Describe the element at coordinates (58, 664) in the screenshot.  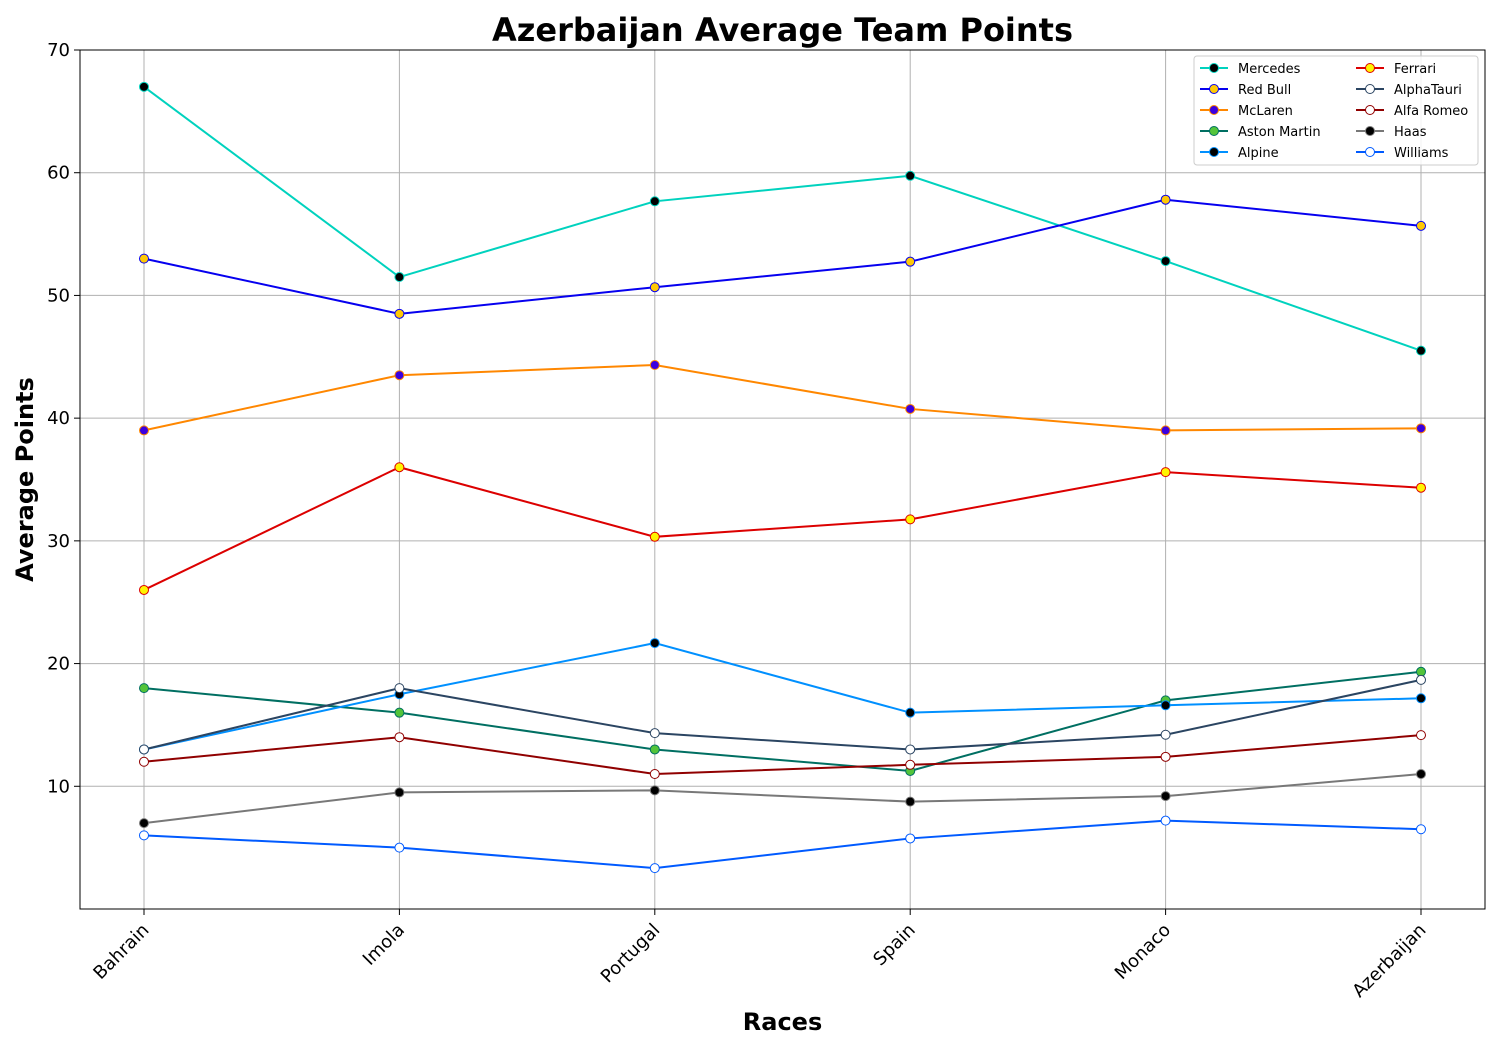
I see `y-tick-label: 20` at that location.